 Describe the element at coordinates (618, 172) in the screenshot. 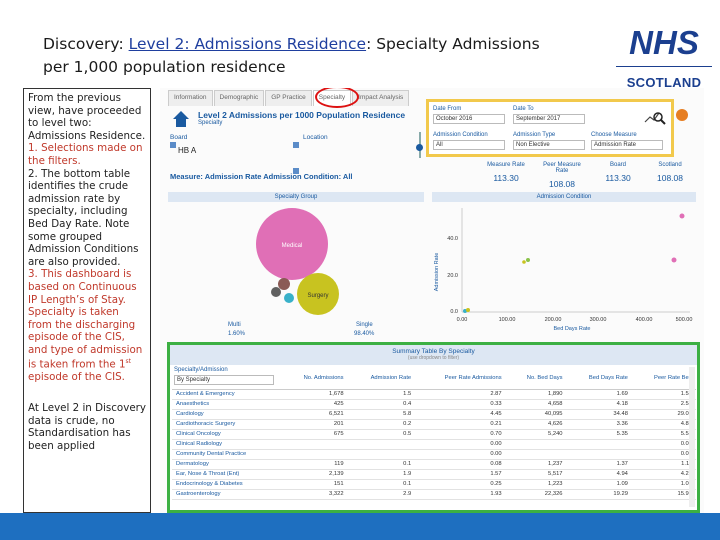

I see `rate-board: Board 113.30` at that location.